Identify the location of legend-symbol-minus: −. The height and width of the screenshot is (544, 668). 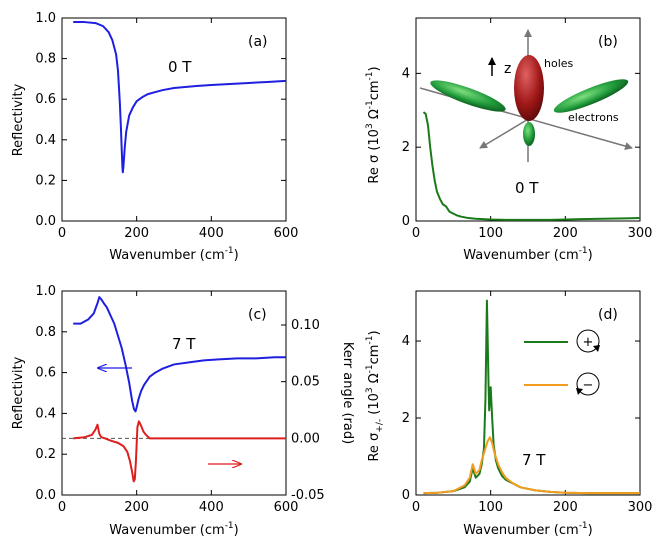
(588, 385).